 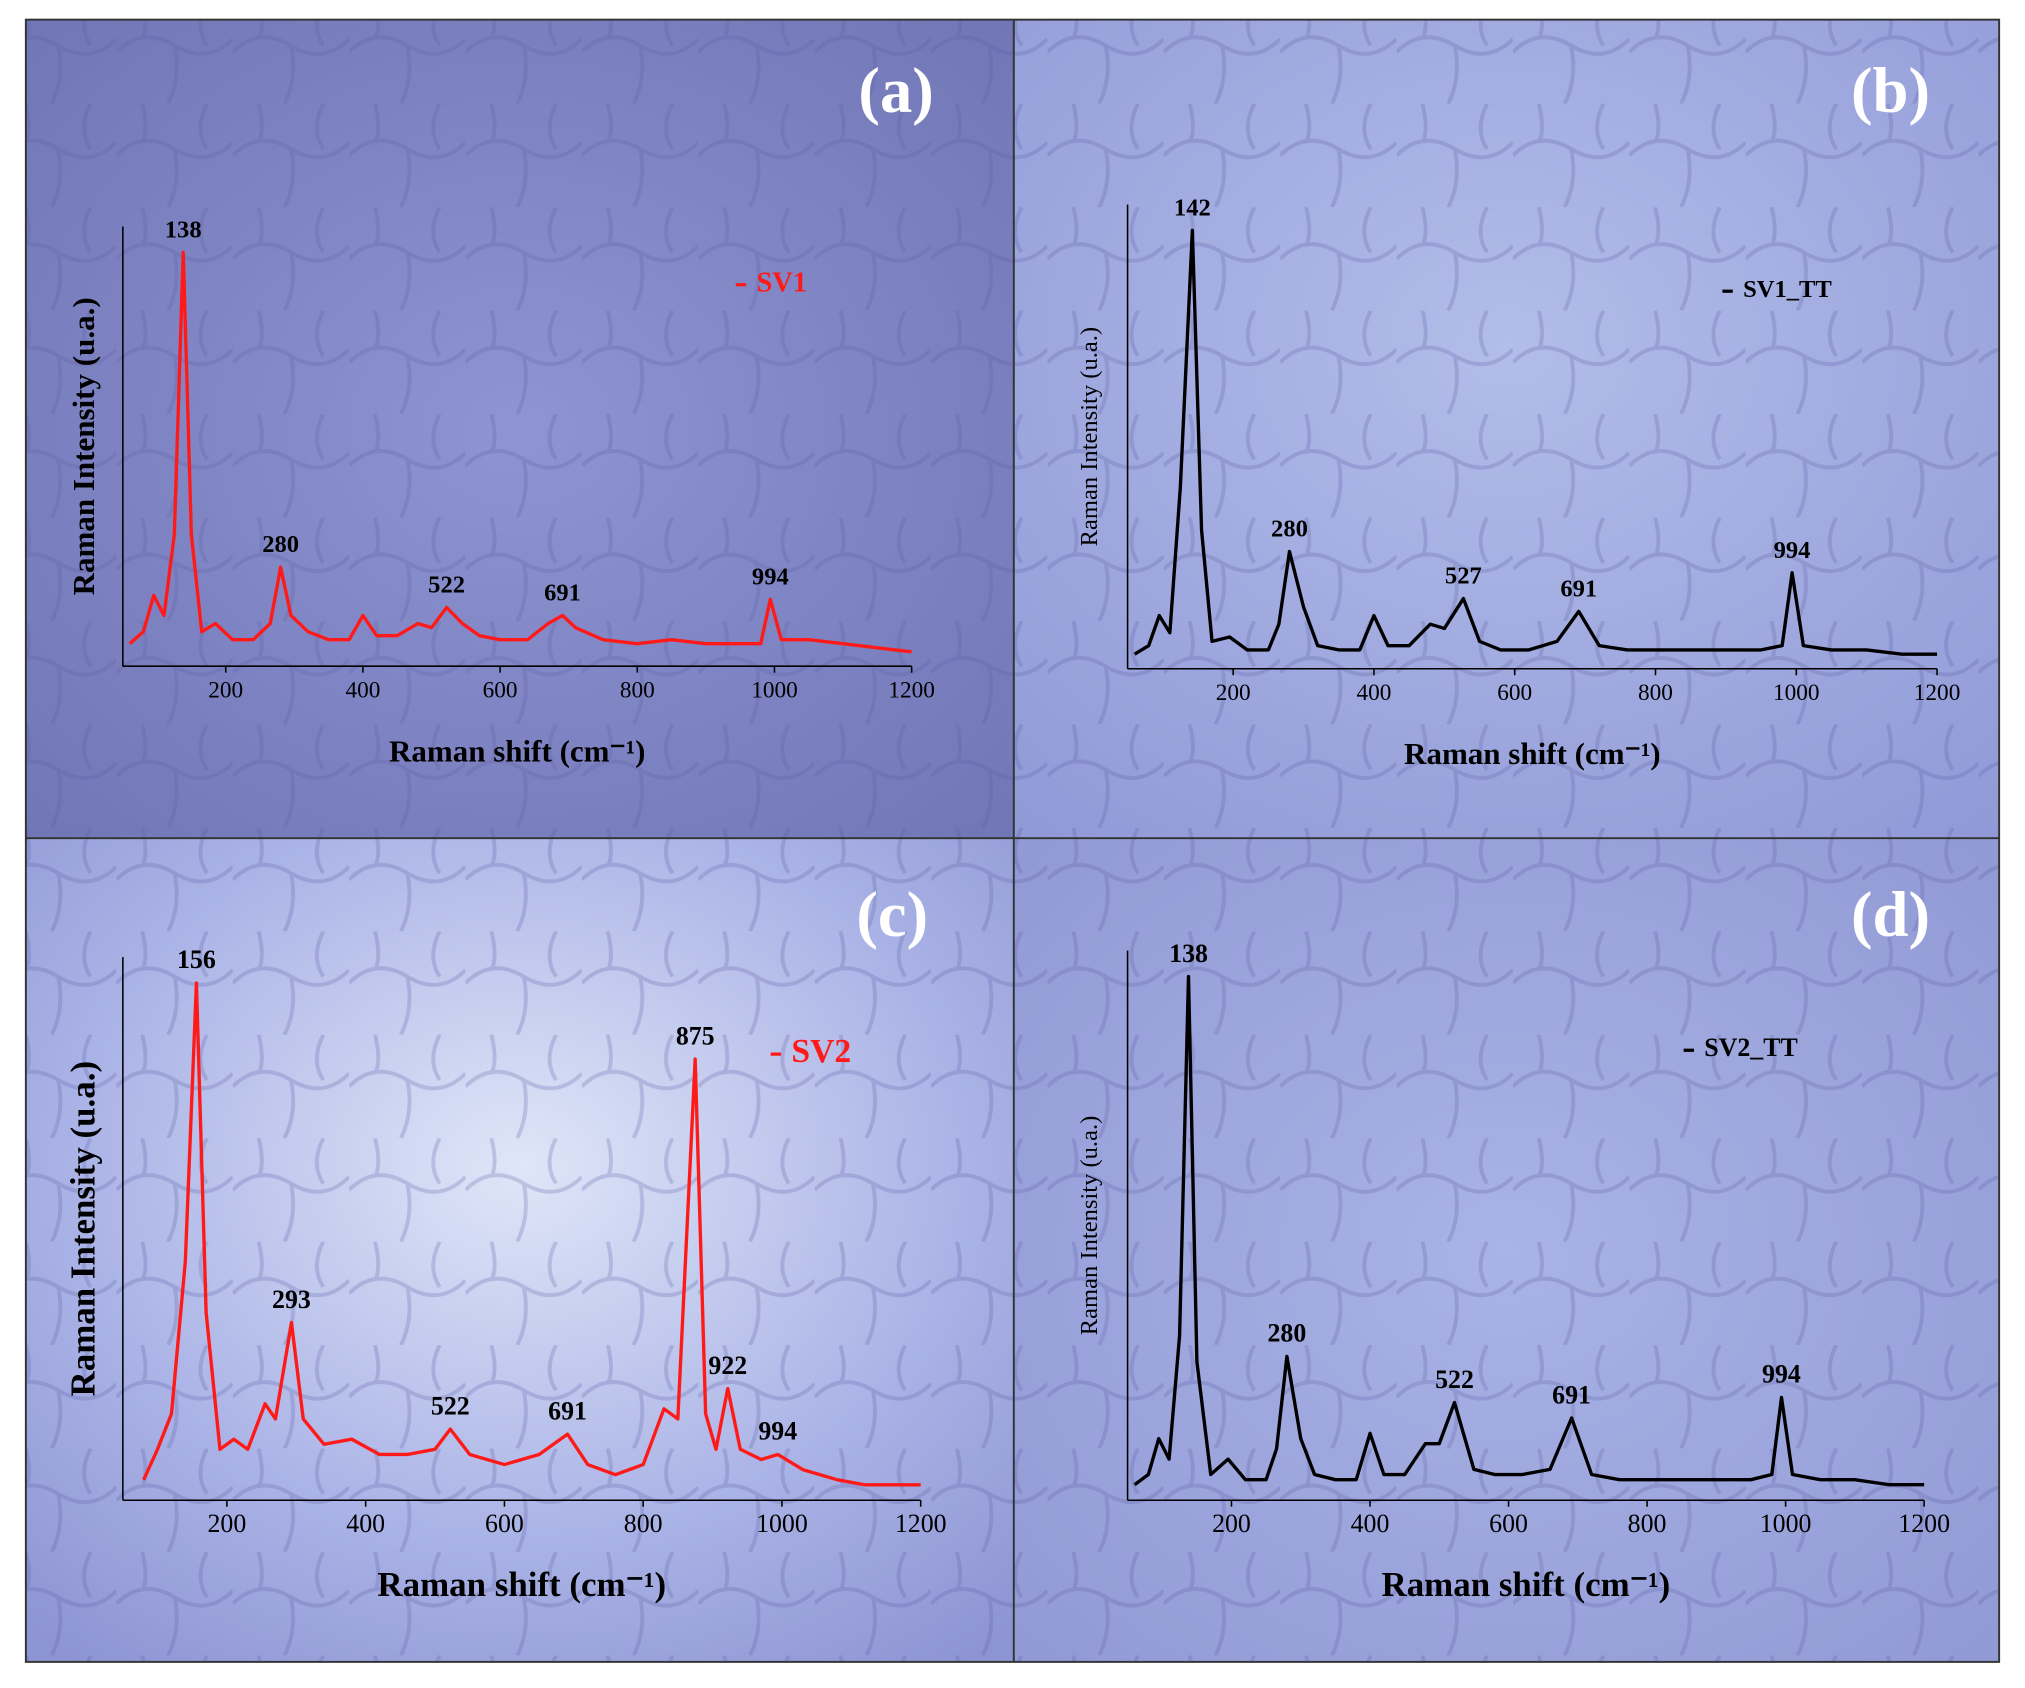 What do you see at coordinates (1192, 207) in the screenshot?
I see `peak-label: 142` at bounding box center [1192, 207].